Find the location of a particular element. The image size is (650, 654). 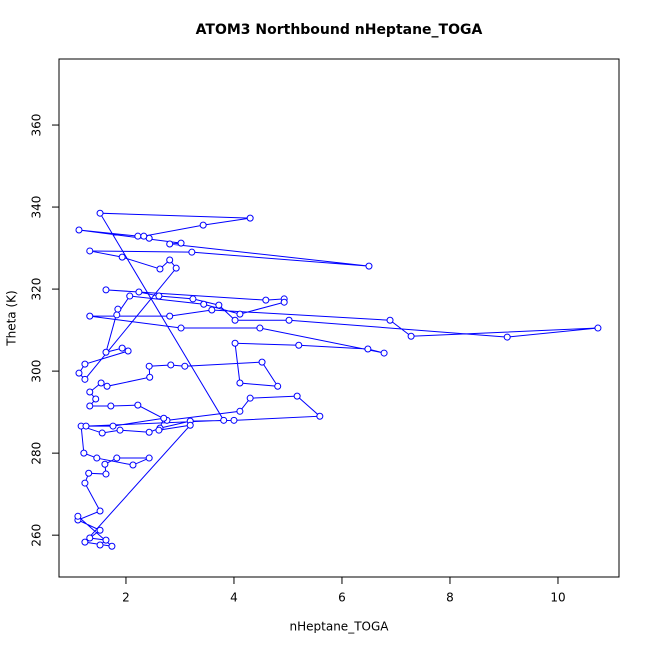

x-tick-label: 10 is located at coordinates (557, 598).